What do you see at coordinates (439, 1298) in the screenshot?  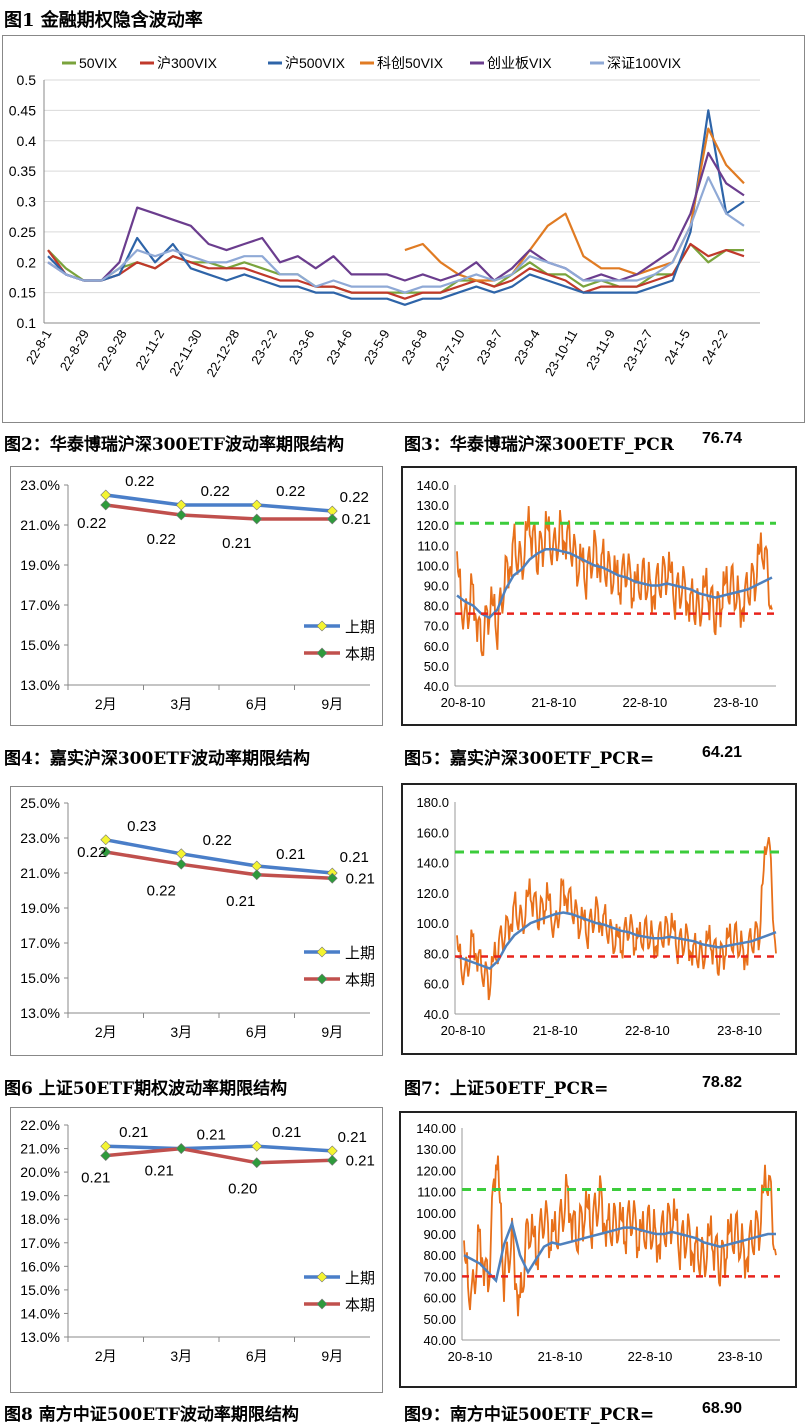 I see `y-tick-label: 60.00` at bounding box center [439, 1298].